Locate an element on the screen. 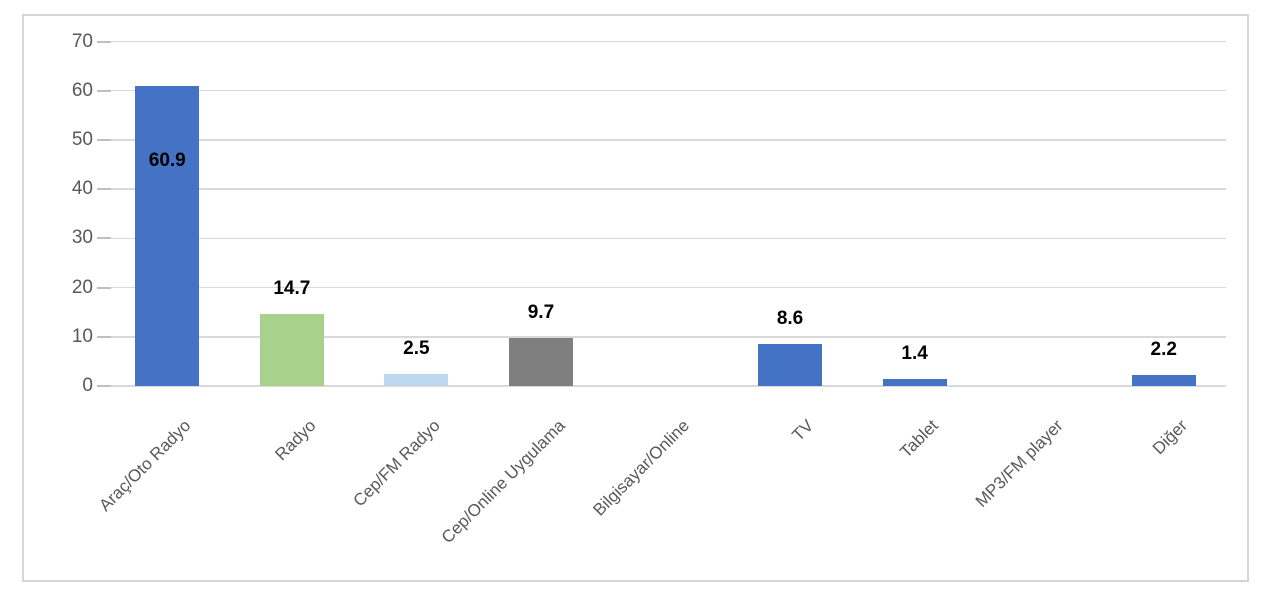 This screenshot has width=1280, height=595. x-axis-category-label: TV is located at coordinates (803, 430).